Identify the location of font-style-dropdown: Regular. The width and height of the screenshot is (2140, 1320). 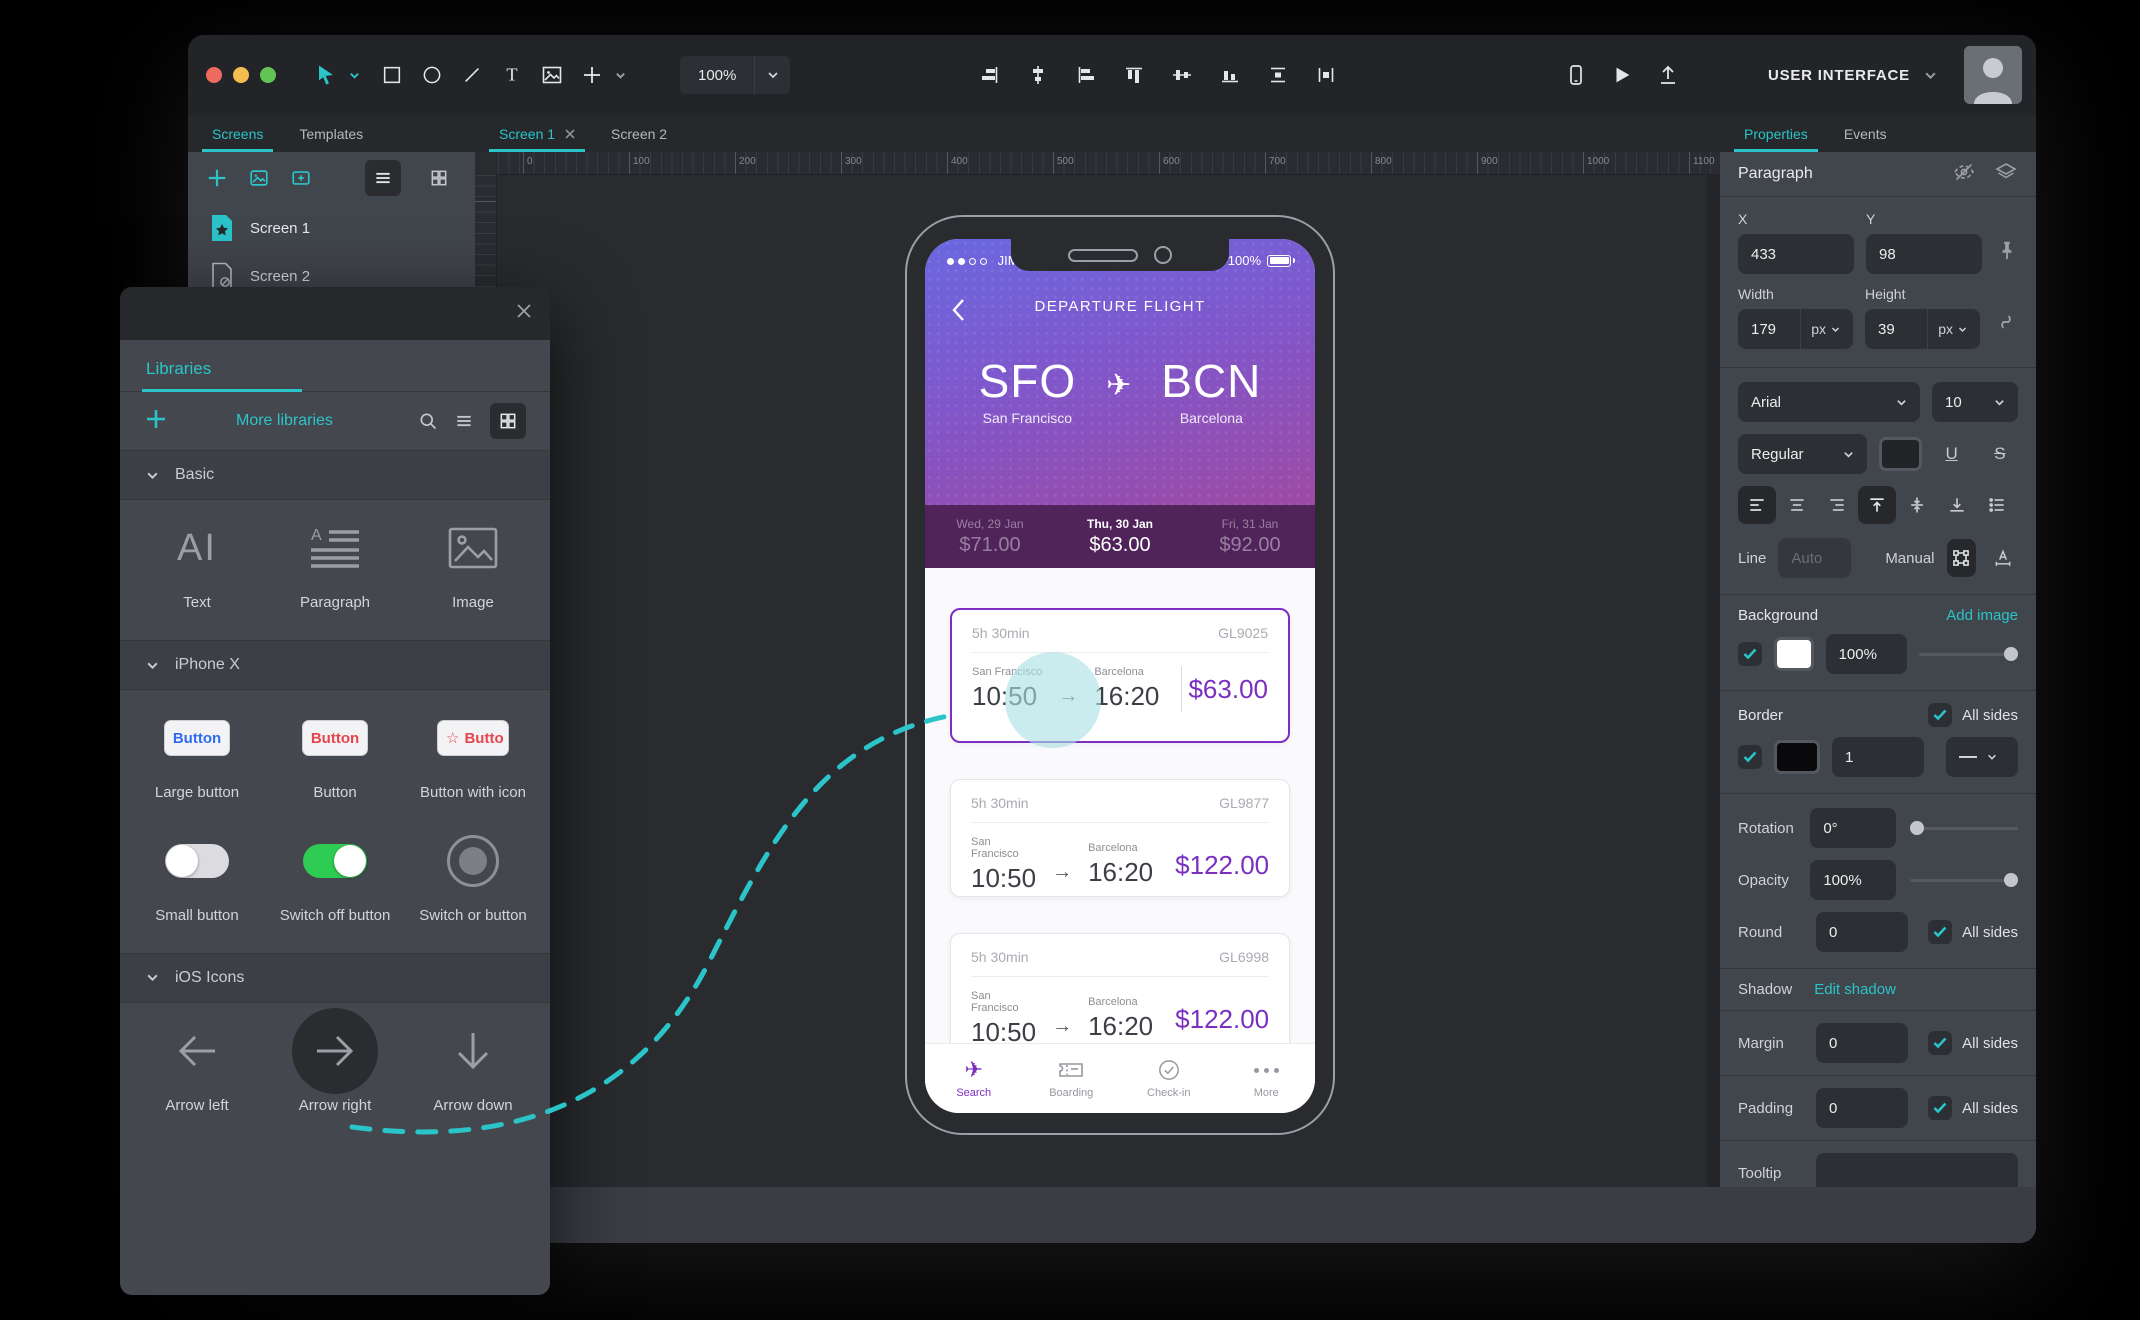
(1803, 454).